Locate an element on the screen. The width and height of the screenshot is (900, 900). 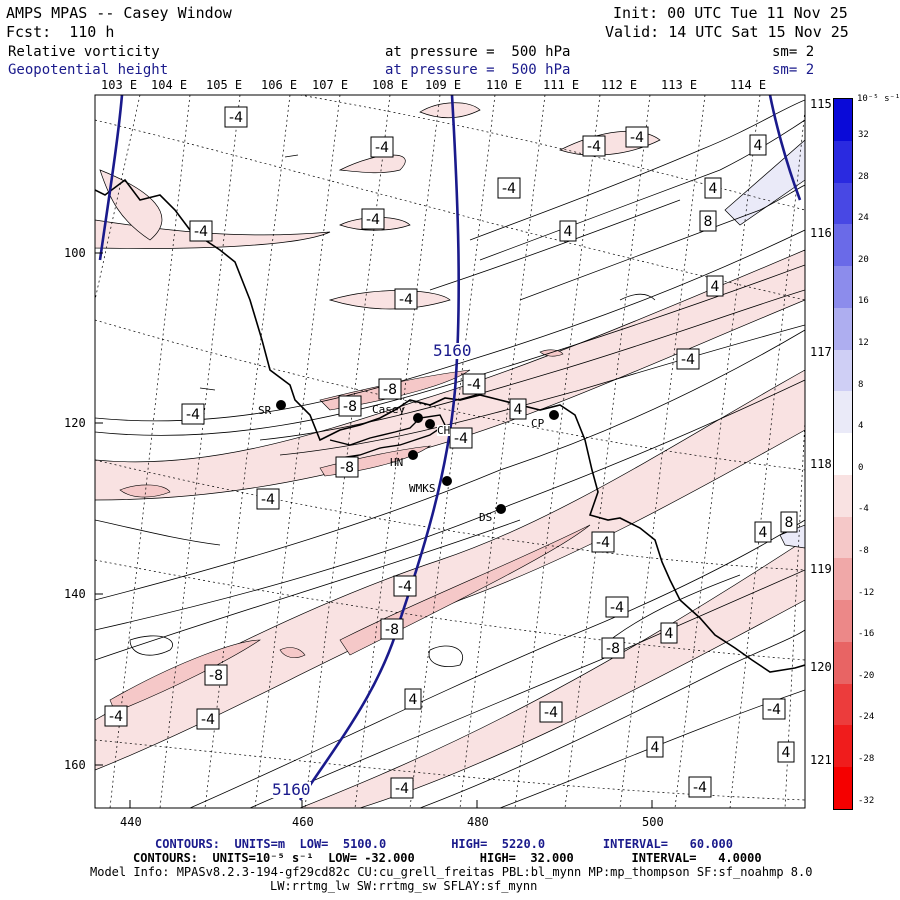
top-lon-label: 108 E is located at coordinates (390, 85).